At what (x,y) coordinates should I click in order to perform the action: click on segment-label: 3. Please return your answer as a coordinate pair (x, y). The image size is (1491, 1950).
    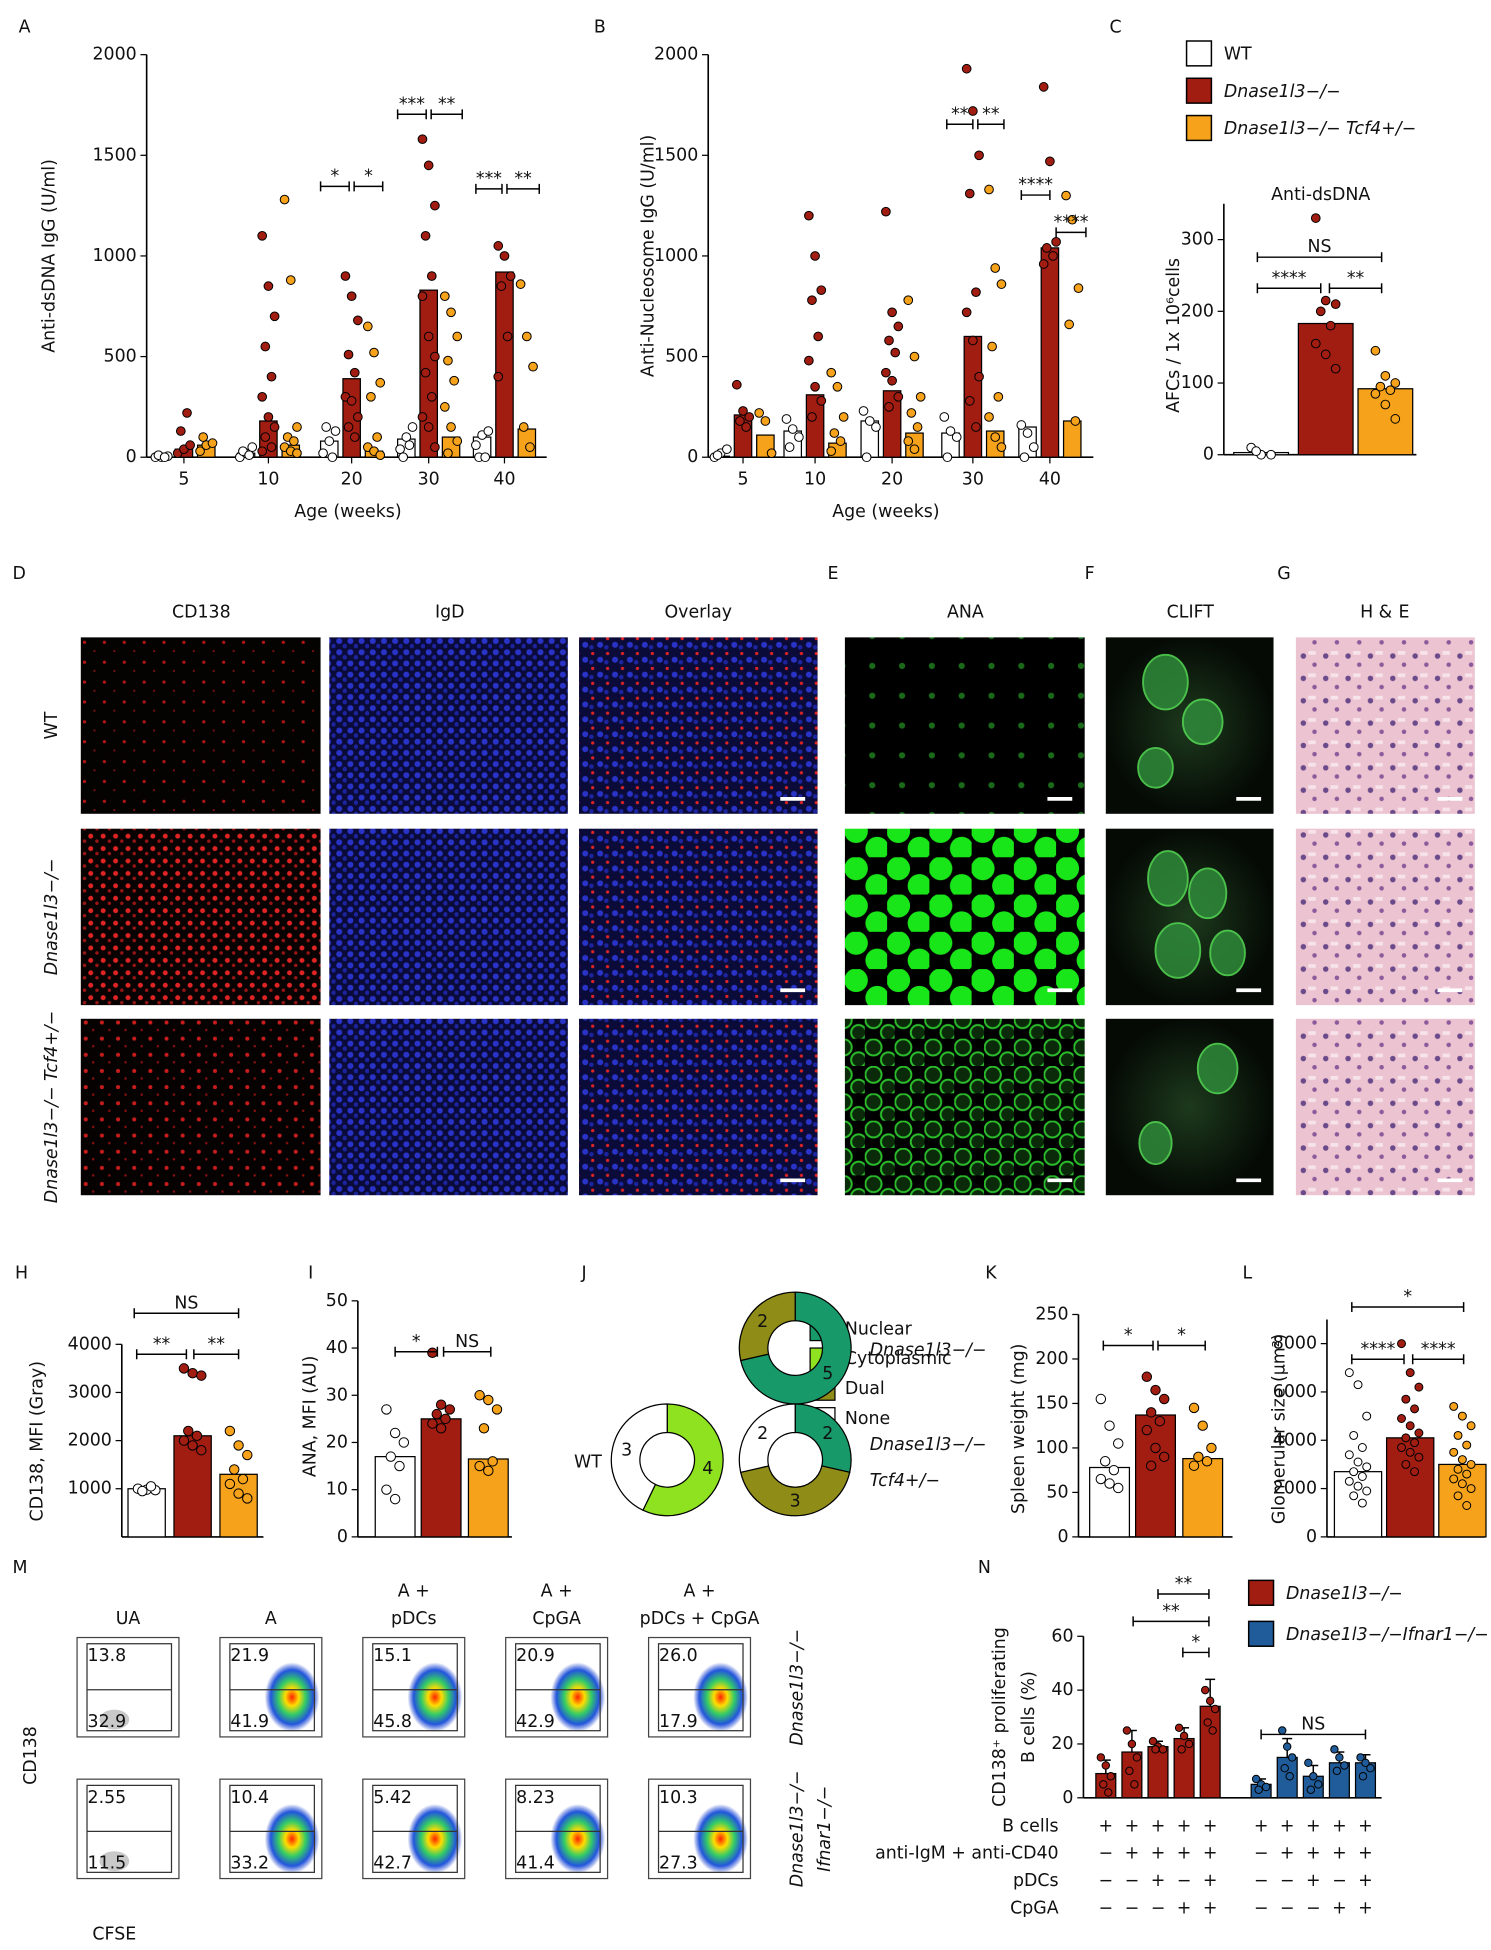
    Looking at the image, I should click on (795, 1501).